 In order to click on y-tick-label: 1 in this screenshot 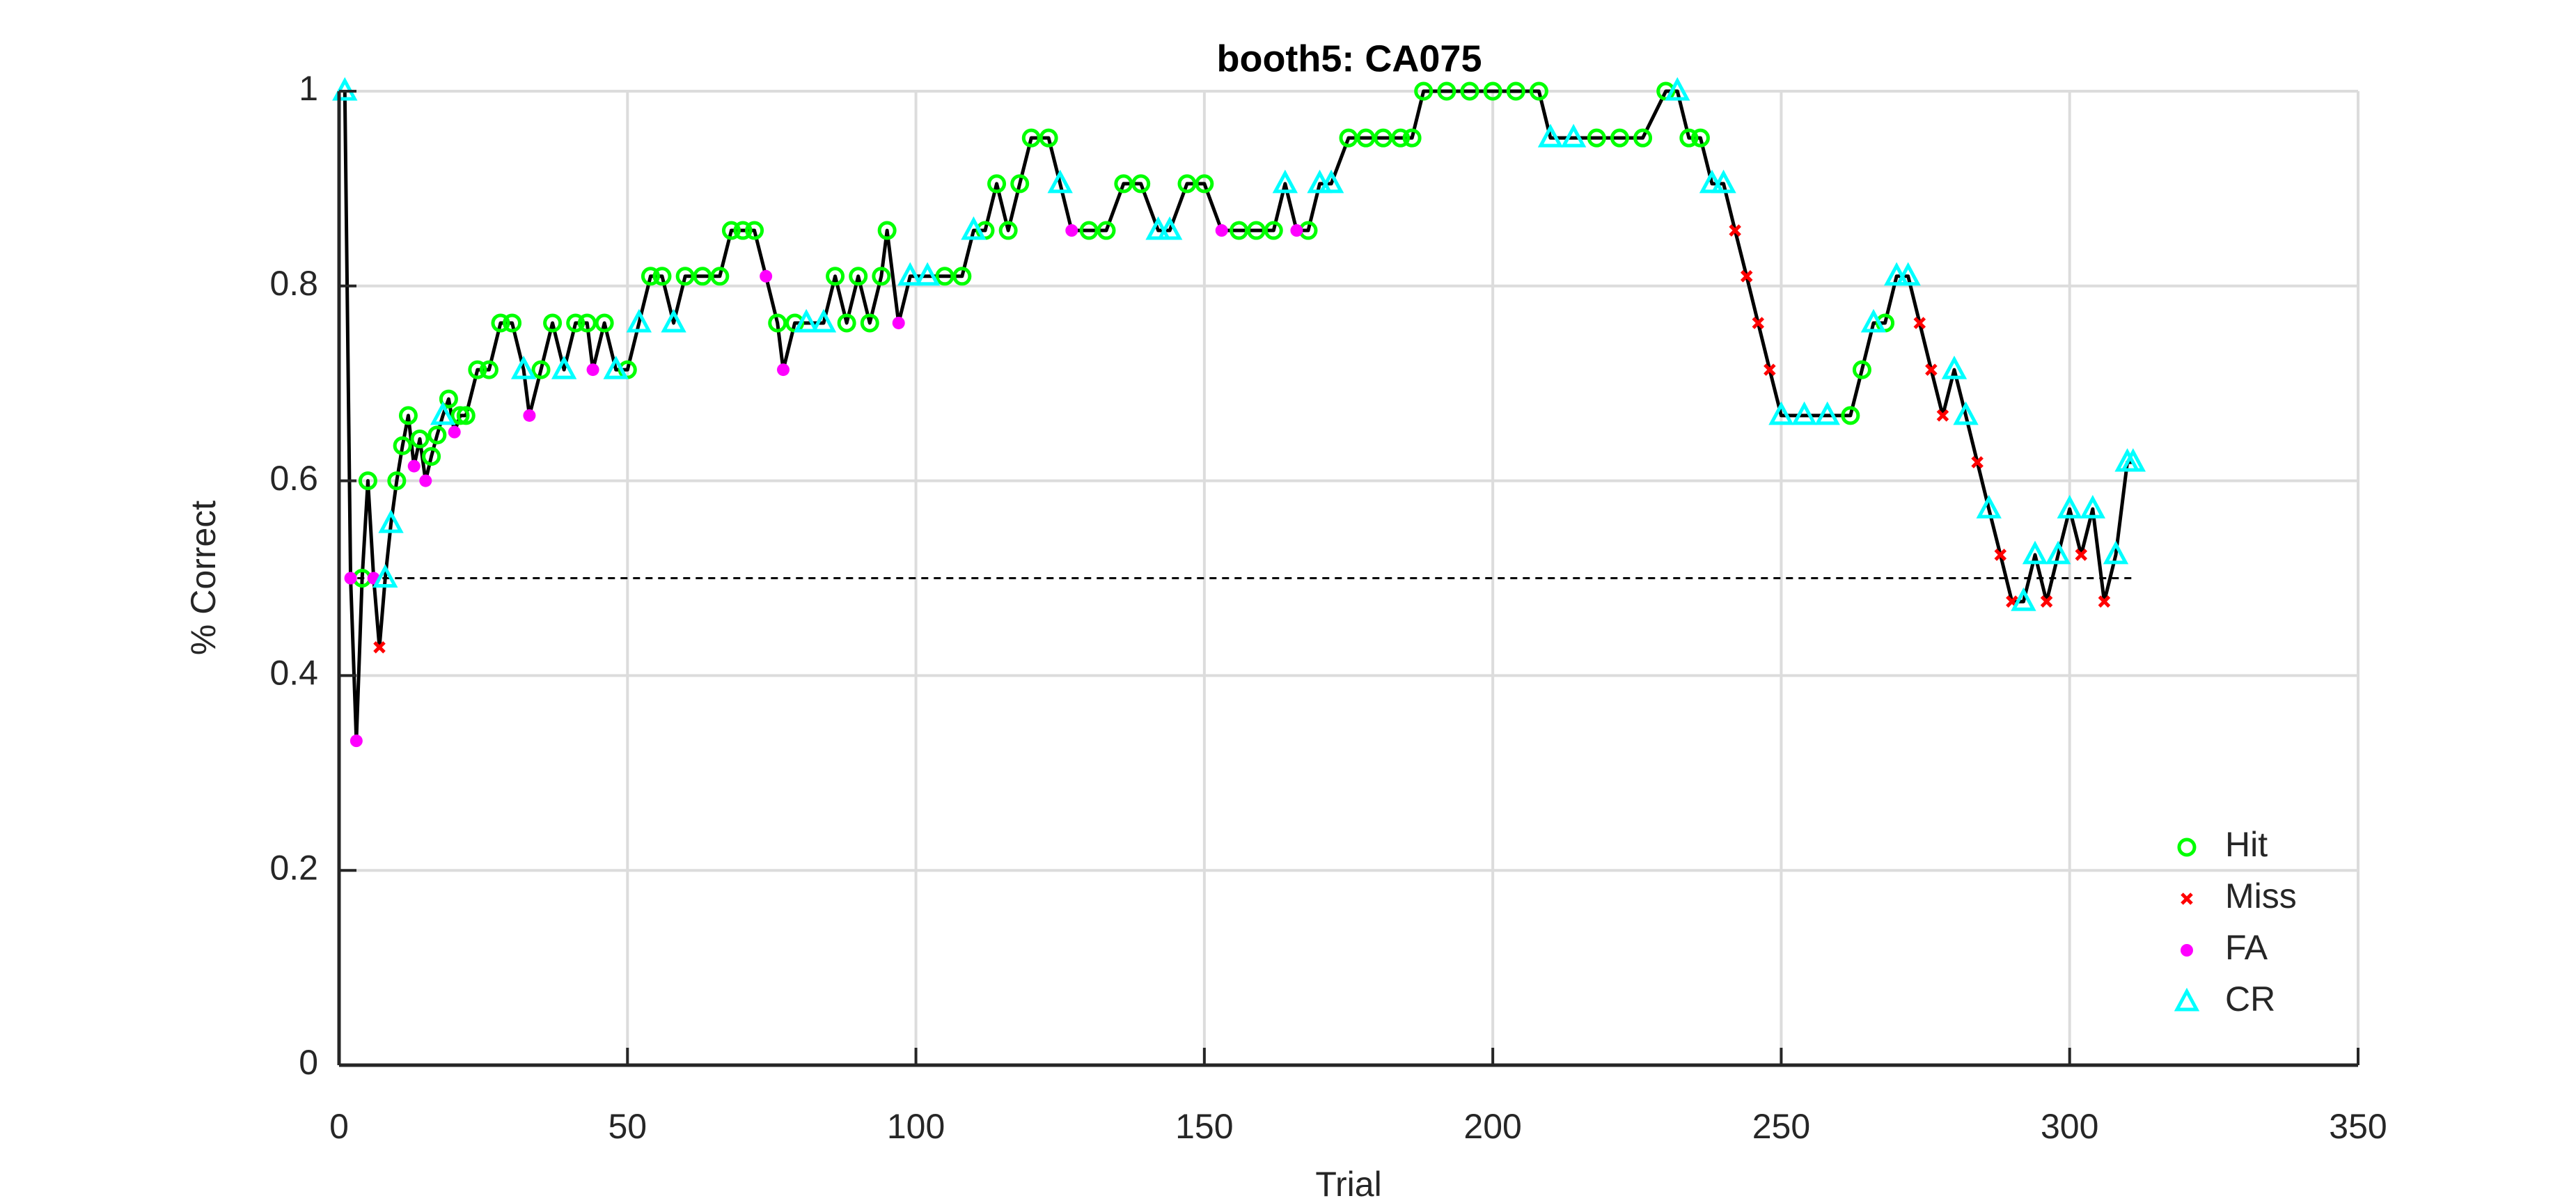, I will do `click(308, 88)`.